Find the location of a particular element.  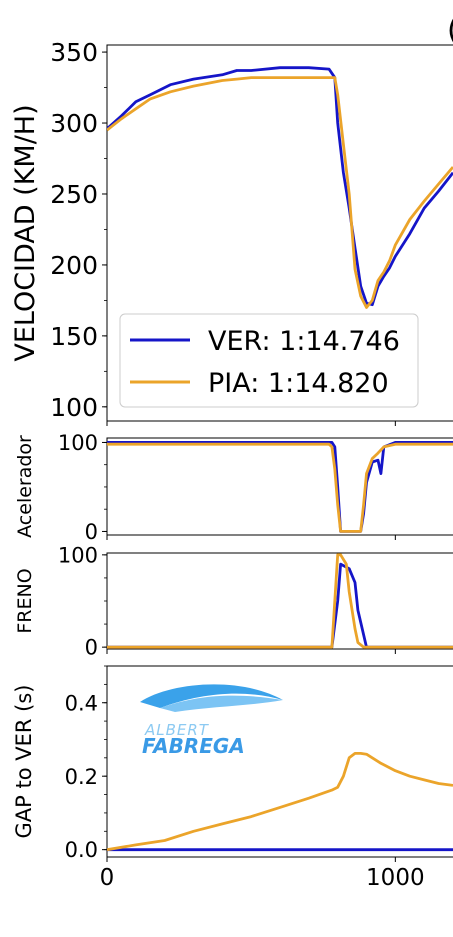

y-tick-label: 200 is located at coordinates (74, 265).